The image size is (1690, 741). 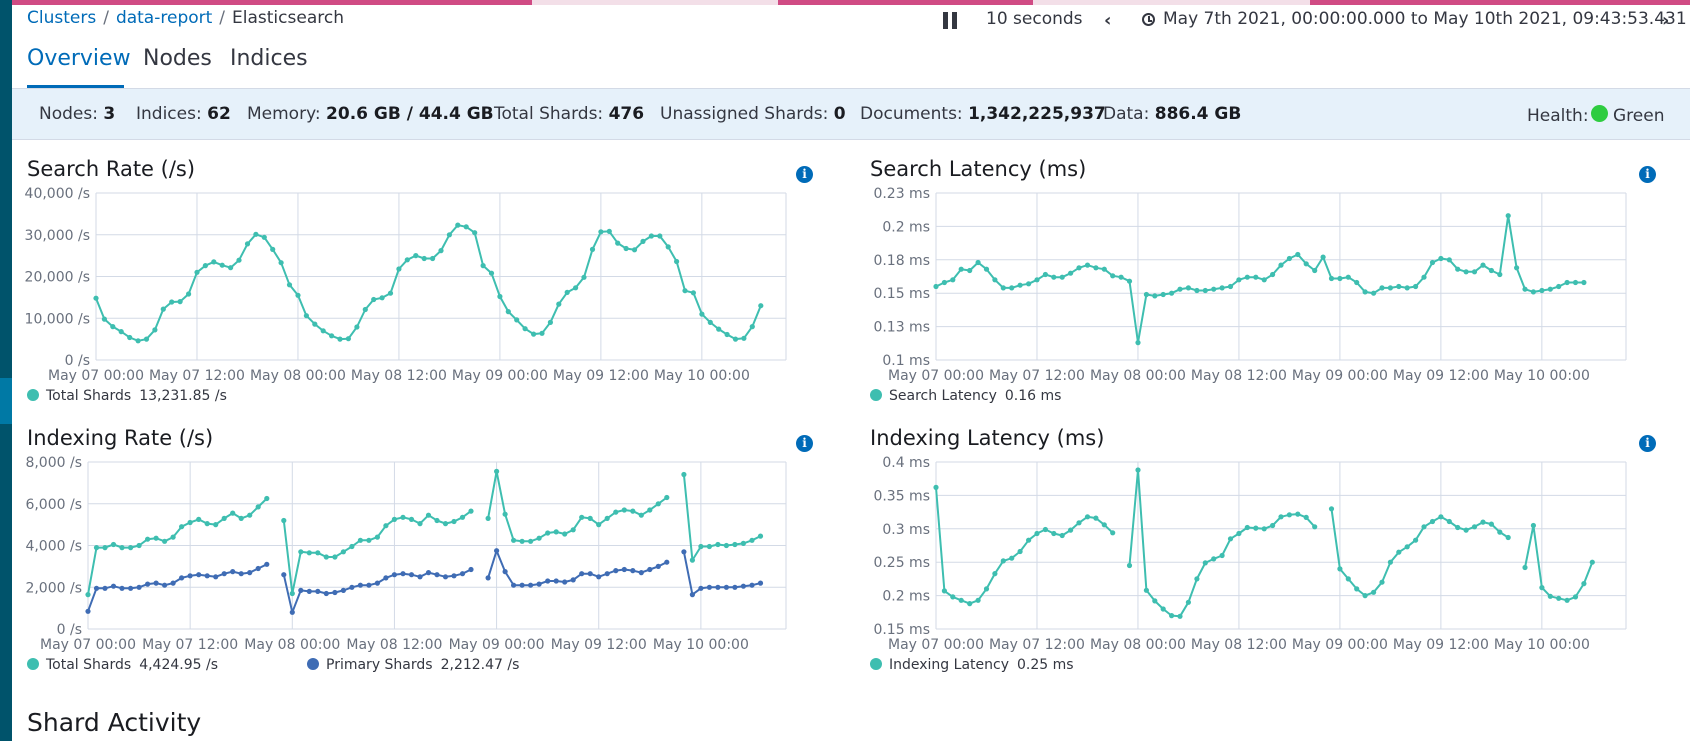 I want to click on y-tick-label: 0.2 ms, so click(x=906, y=227).